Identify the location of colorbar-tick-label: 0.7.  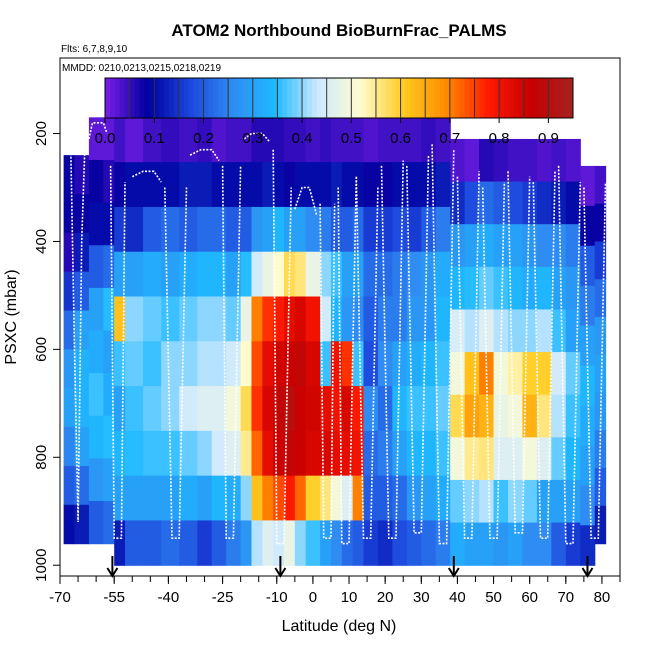
(449, 138).